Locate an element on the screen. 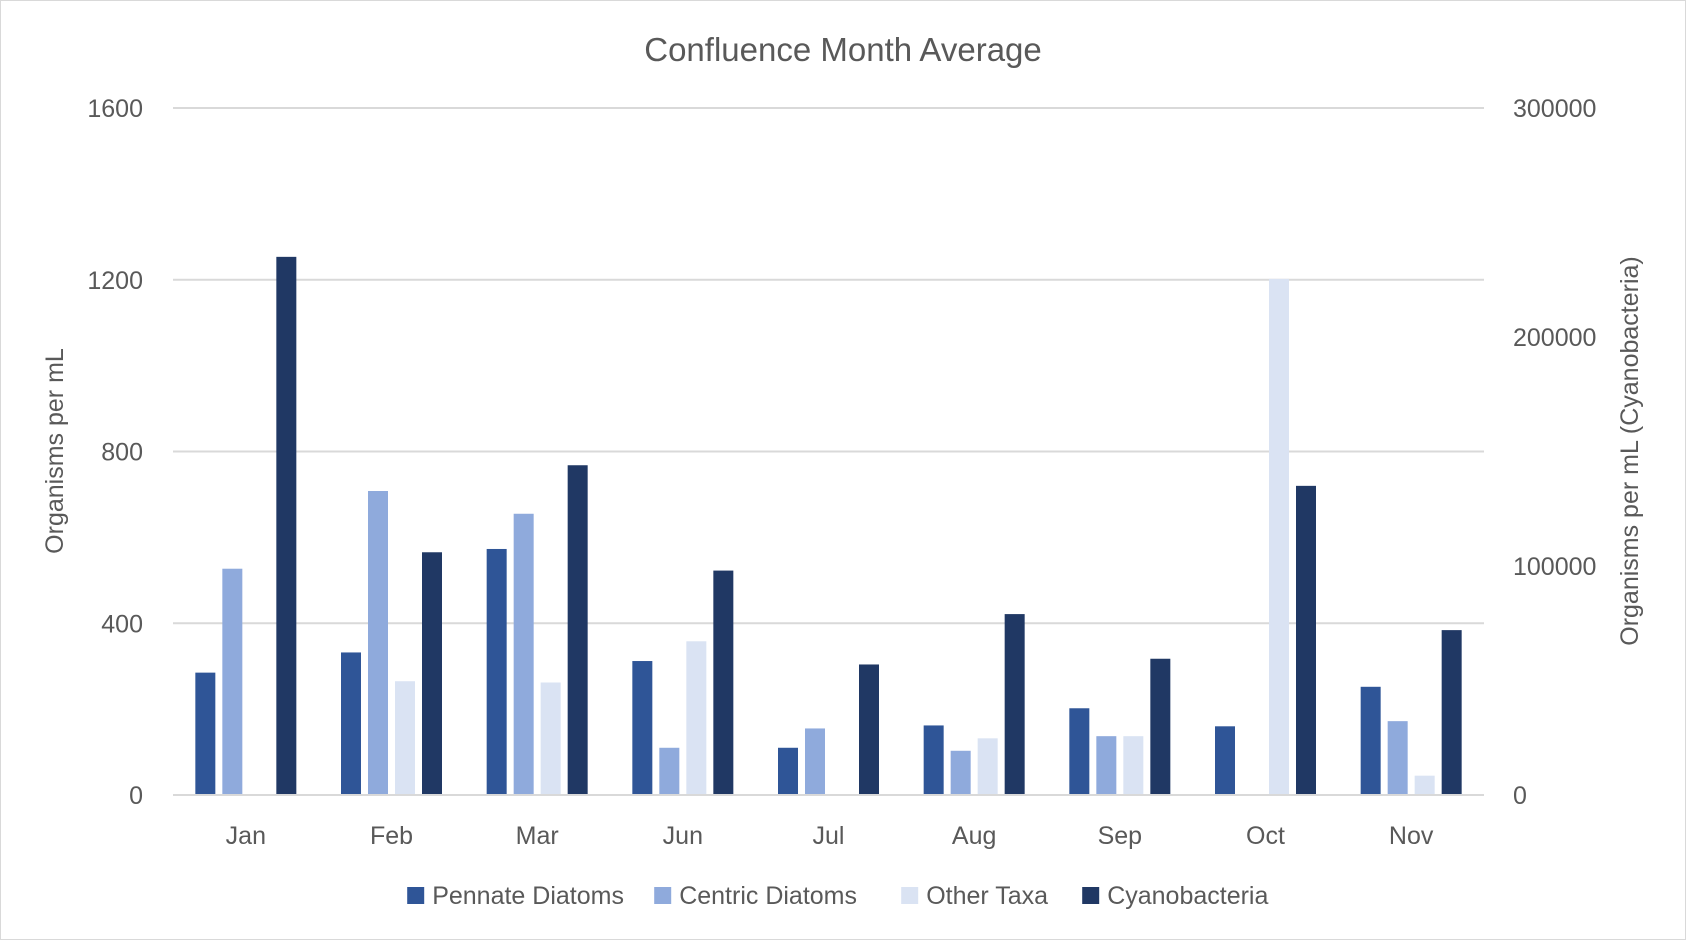 This screenshot has height=944, width=1686. right-y-axis: 0 100000 200000 300000 is located at coordinates (1554, 452).